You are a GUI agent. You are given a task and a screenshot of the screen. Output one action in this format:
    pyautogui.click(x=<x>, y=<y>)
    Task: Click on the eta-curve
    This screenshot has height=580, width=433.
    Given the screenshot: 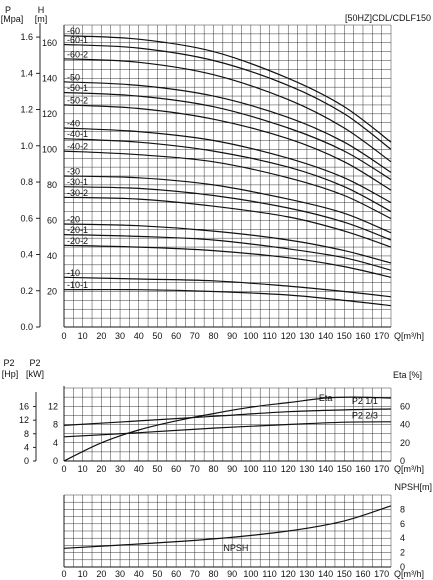 What is the action you would take?
    pyautogui.click(x=227, y=429)
    